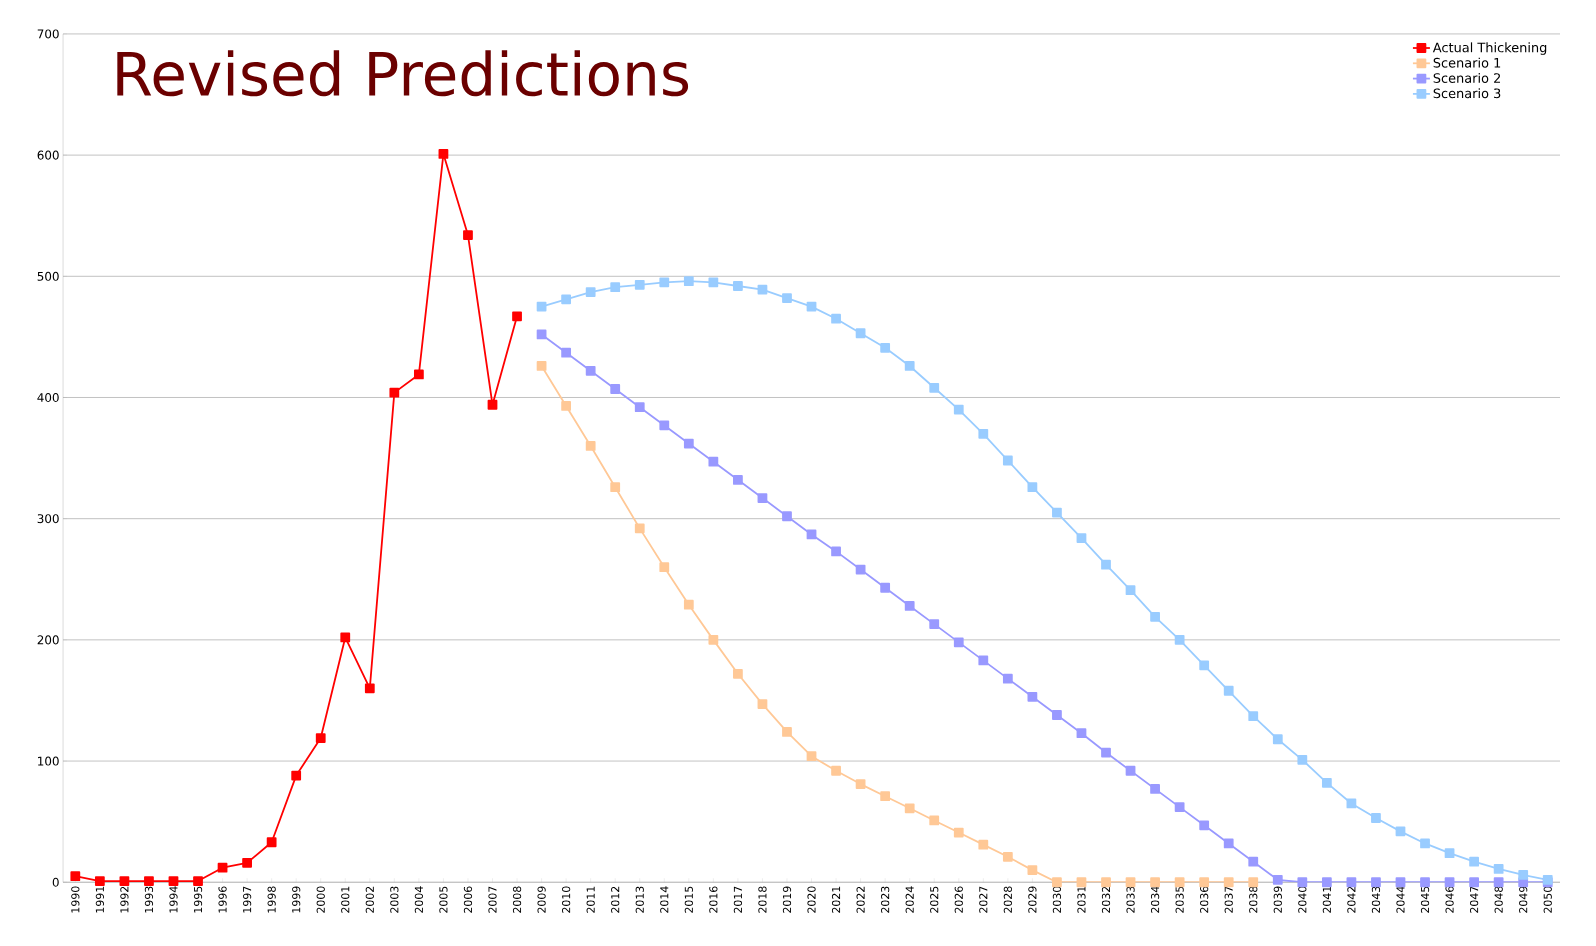 The image size is (1596, 946). What do you see at coordinates (713, 899) in the screenshot?
I see `x-tick-label: 2016` at bounding box center [713, 899].